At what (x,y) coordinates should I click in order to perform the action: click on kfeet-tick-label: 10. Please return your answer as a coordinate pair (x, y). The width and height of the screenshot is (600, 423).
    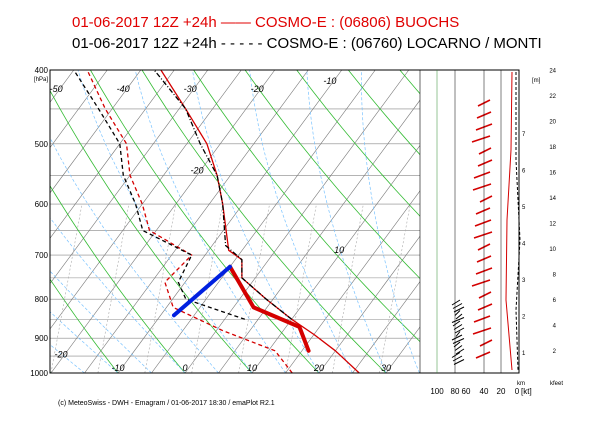
    Looking at the image, I should click on (552, 250).